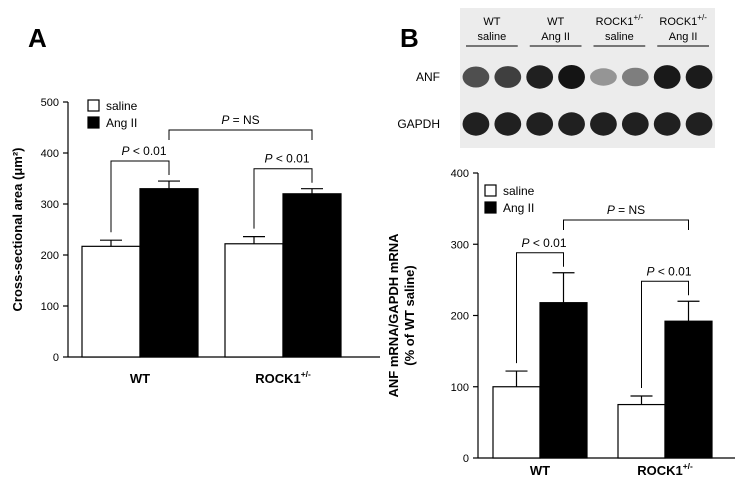 Image resolution: width=750 pixels, height=485 pixels. Describe the element at coordinates (393, 315) in the screenshot. I see `y-axis-label-line1: ANF mRNA/GAPDH mRNA` at that location.